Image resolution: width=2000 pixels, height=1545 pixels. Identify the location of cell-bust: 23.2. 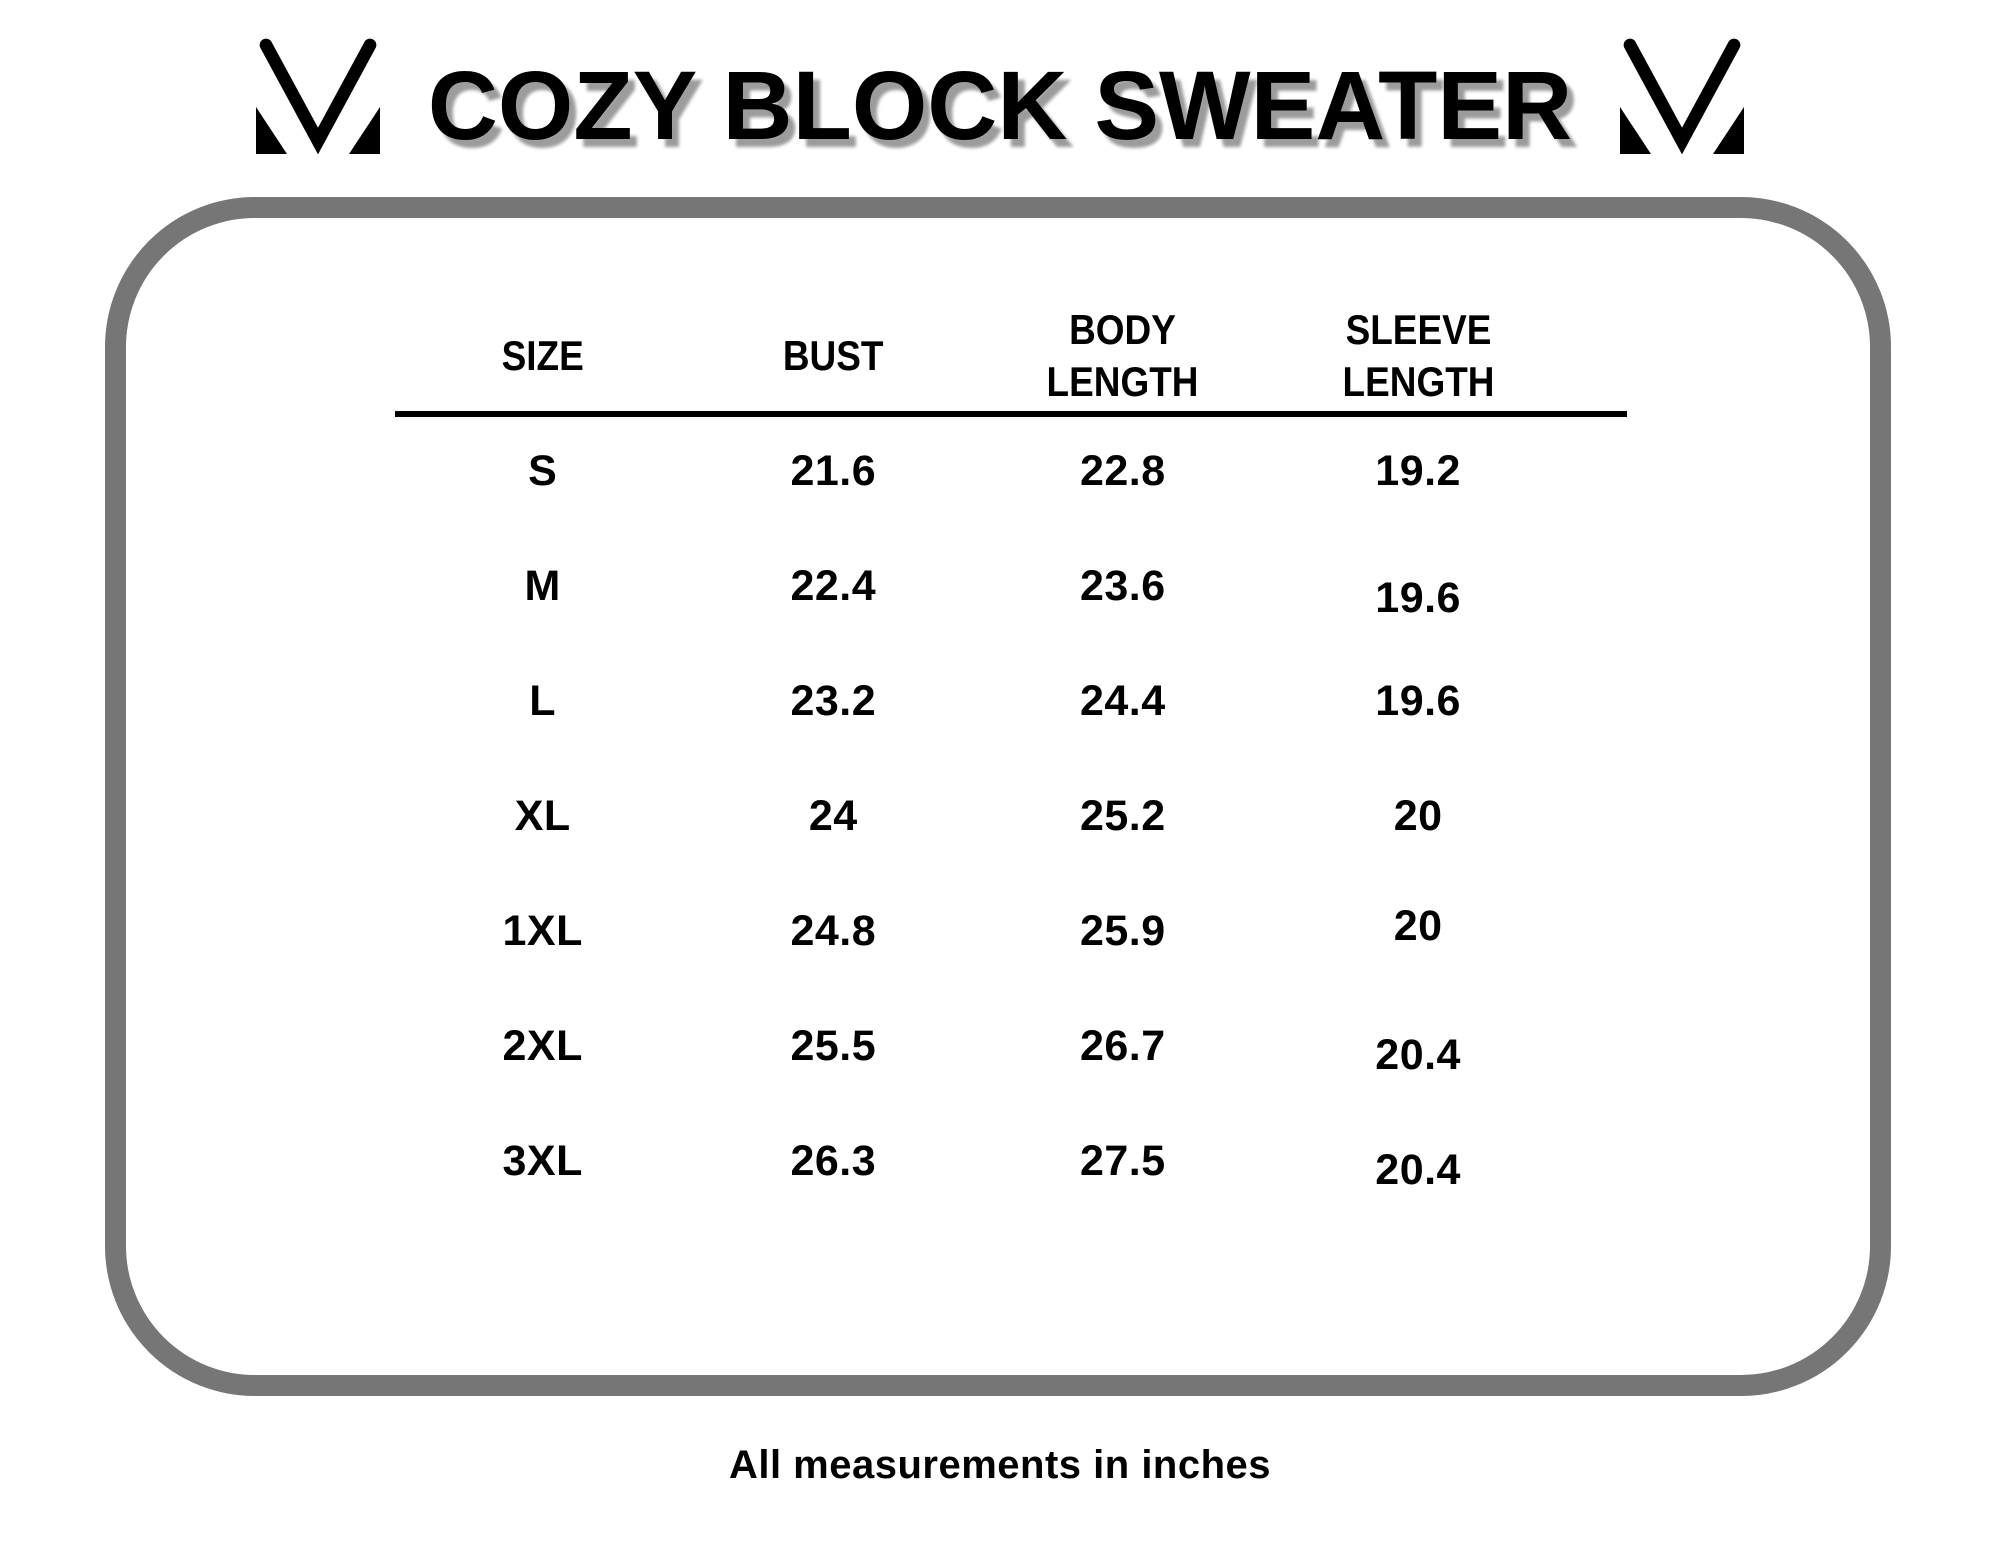
(833, 701).